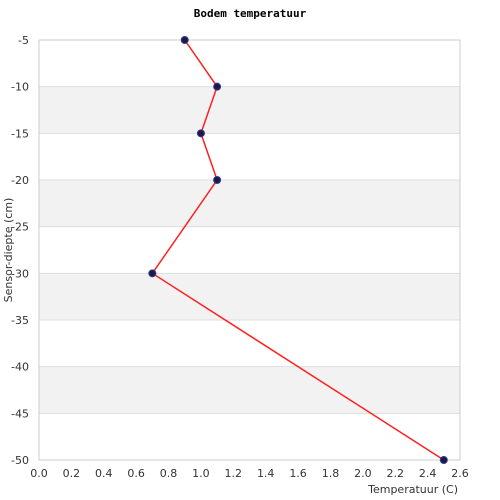  What do you see at coordinates (169, 473) in the screenshot?
I see `x-tick-label: 0.8` at bounding box center [169, 473].